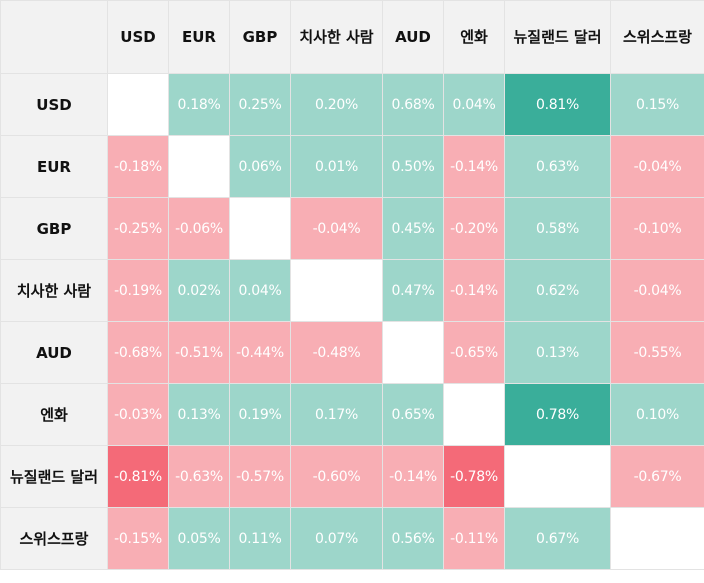 This screenshot has width=704, height=583. I want to click on heatmap-row: 엔화 -0.03% 0.13% 0.19% 0.17% 0.65% 0.78% 0.10%, so click(352, 414).